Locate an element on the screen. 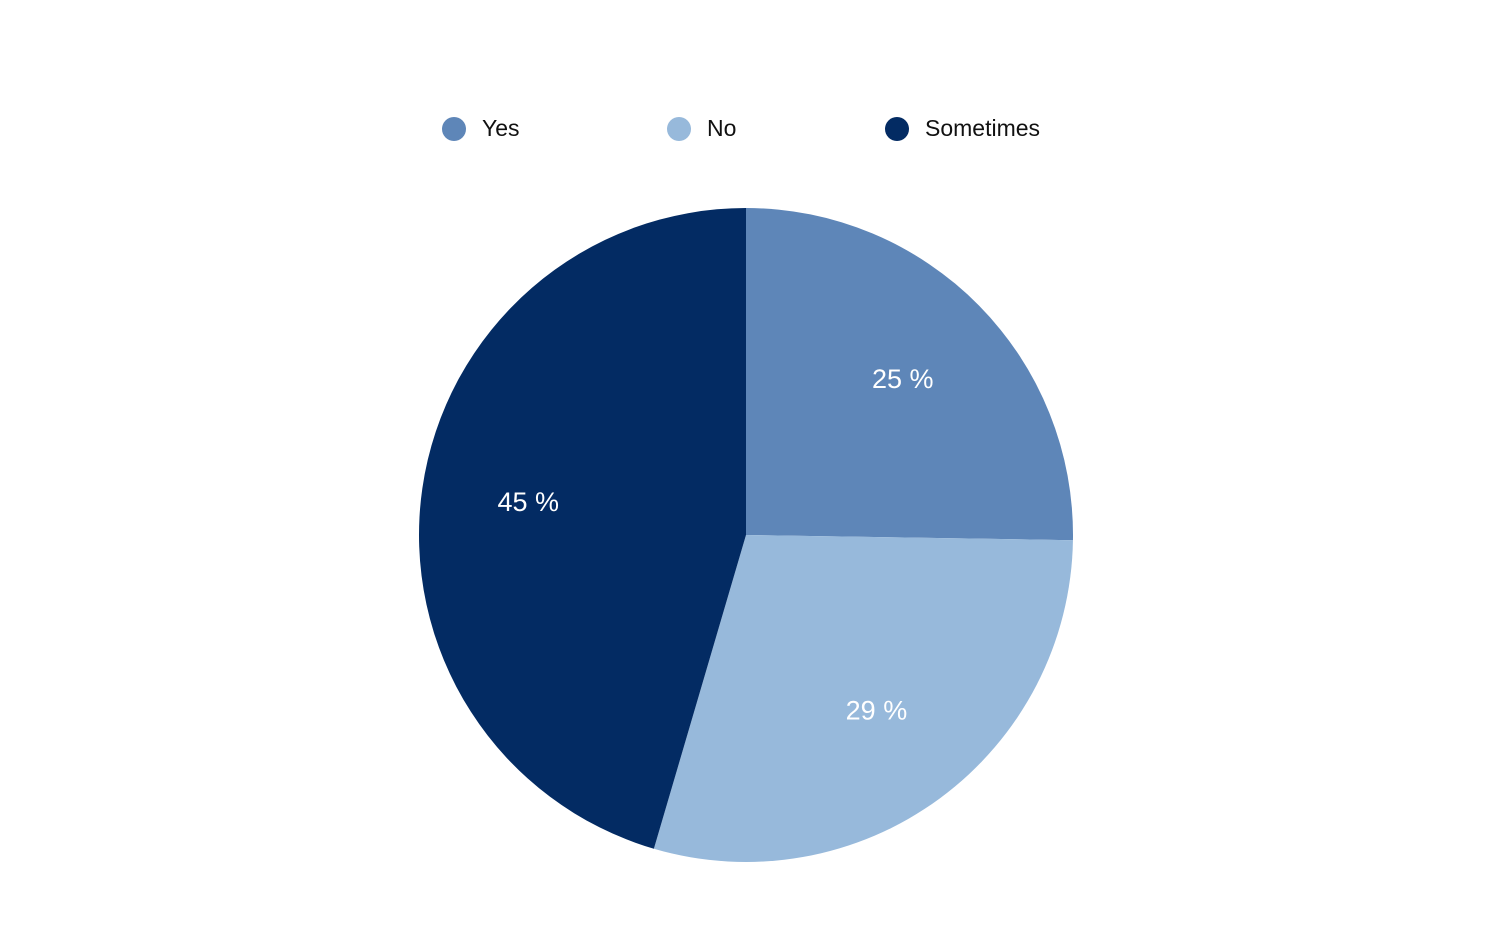 Image resolution: width=1492 pixels, height=941 pixels. value-label: 29 % is located at coordinates (877, 710).